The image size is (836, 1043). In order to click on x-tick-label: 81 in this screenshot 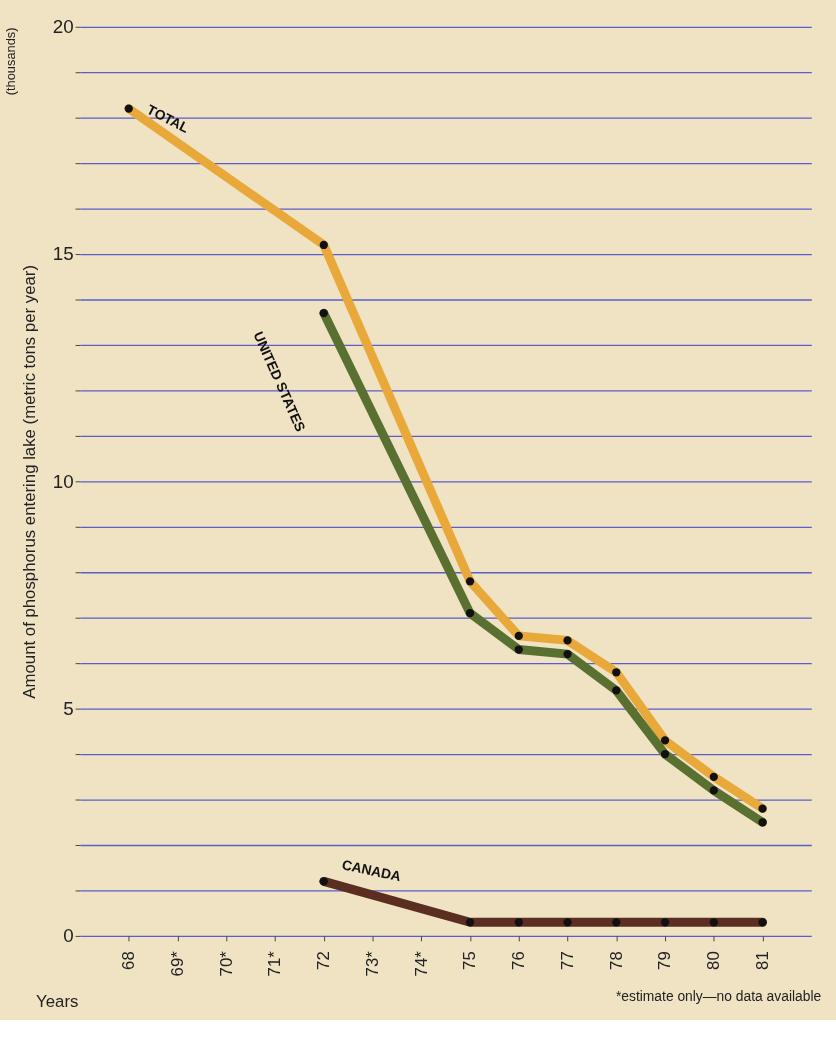, I will do `click(762, 960)`.